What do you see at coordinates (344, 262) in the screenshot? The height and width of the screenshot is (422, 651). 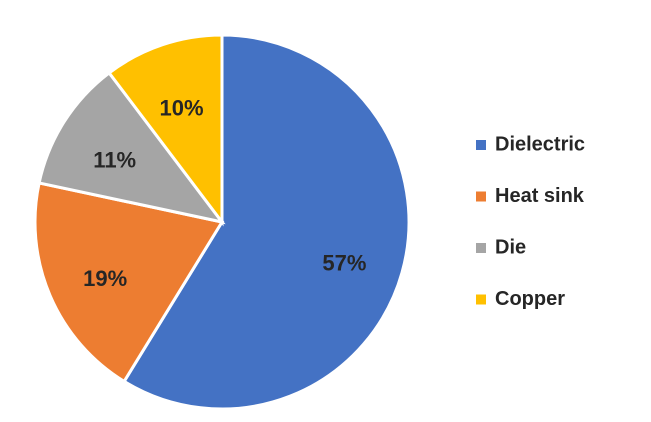 I see `value-label: 57%` at bounding box center [344, 262].